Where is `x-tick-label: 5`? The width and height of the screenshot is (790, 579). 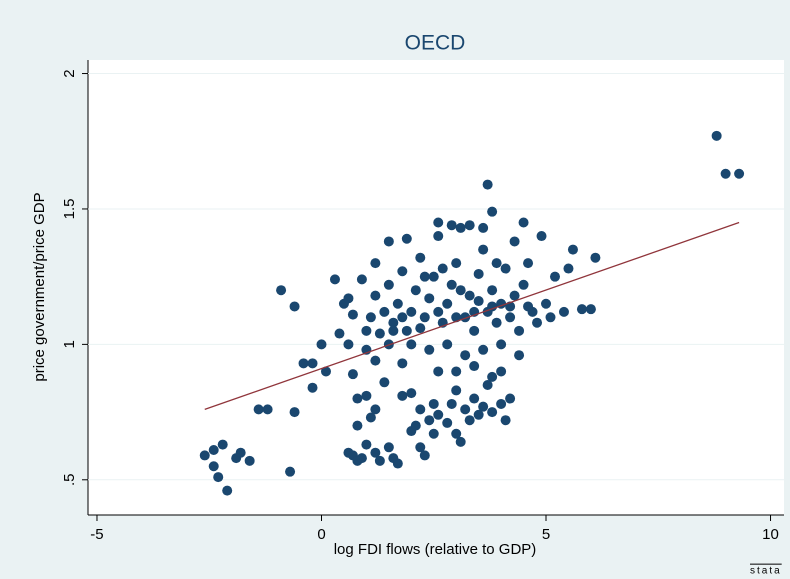
x-tick-label: 5 is located at coordinates (546, 534).